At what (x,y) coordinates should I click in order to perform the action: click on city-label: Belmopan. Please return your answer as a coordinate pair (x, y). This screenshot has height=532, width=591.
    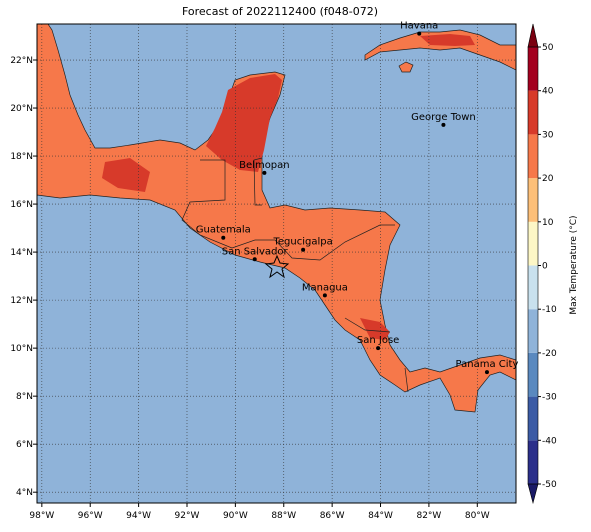
    Looking at the image, I should click on (264, 165).